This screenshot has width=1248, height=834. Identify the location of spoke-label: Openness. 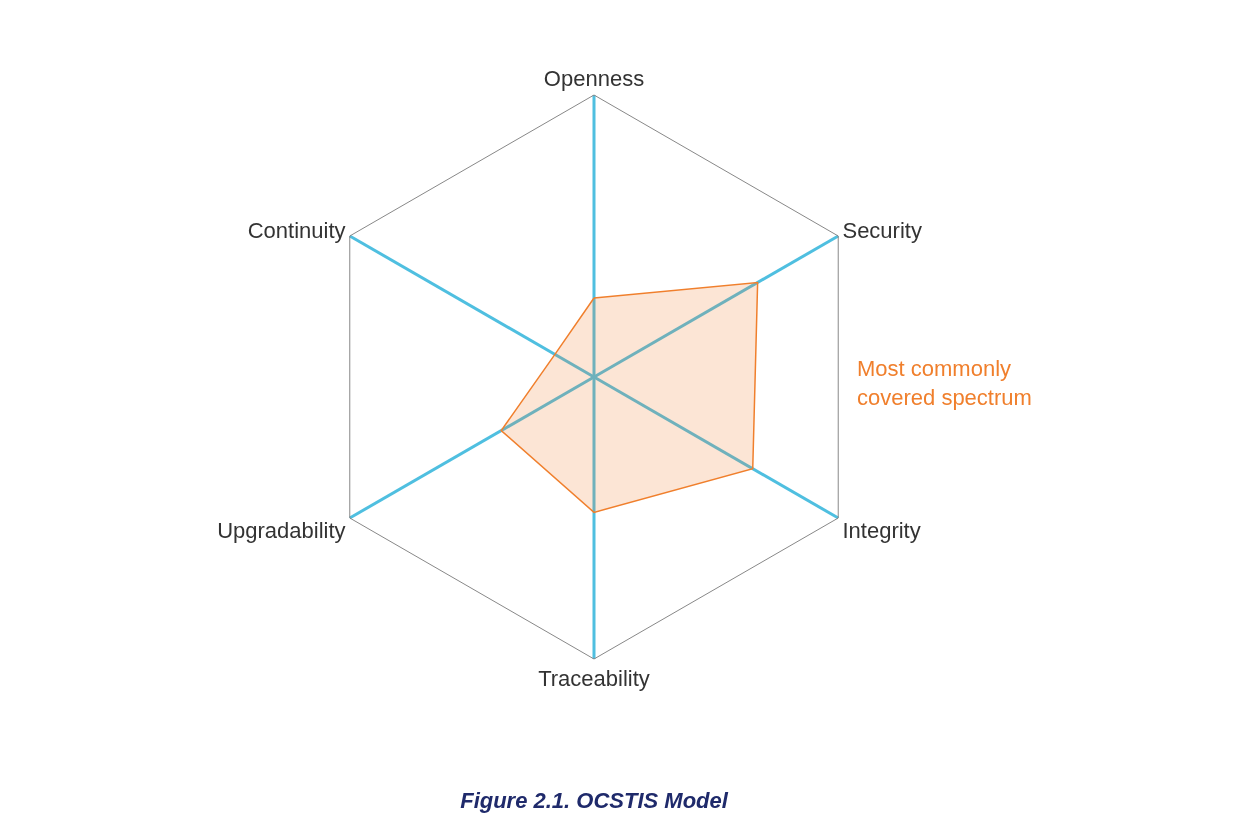
(594, 78).